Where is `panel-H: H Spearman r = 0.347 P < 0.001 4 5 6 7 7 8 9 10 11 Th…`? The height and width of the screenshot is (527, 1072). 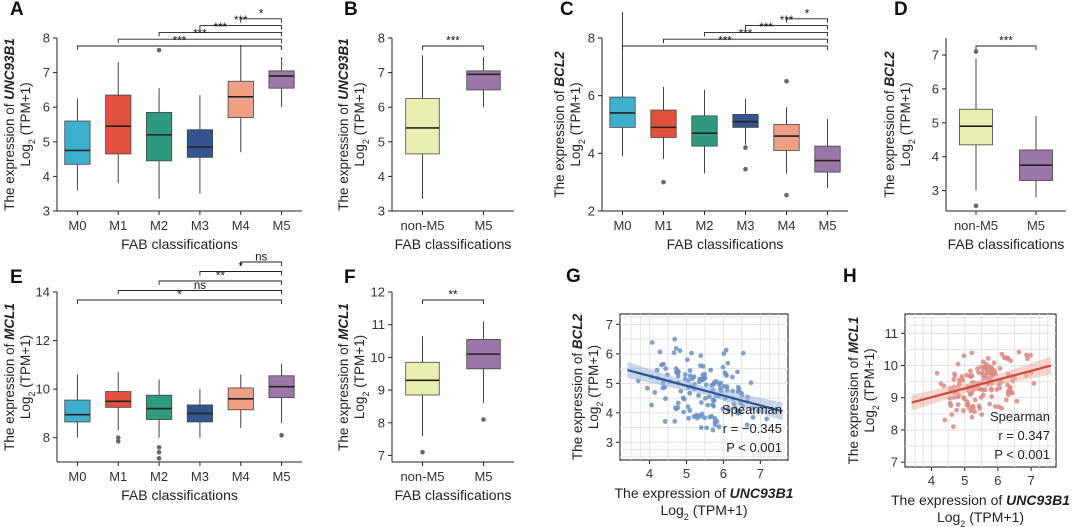
panel-H: H Spearman r = 0.347 P < 0.001 4 5 6 7 7 8 9 10 11 Th… is located at coordinates (956, 396).